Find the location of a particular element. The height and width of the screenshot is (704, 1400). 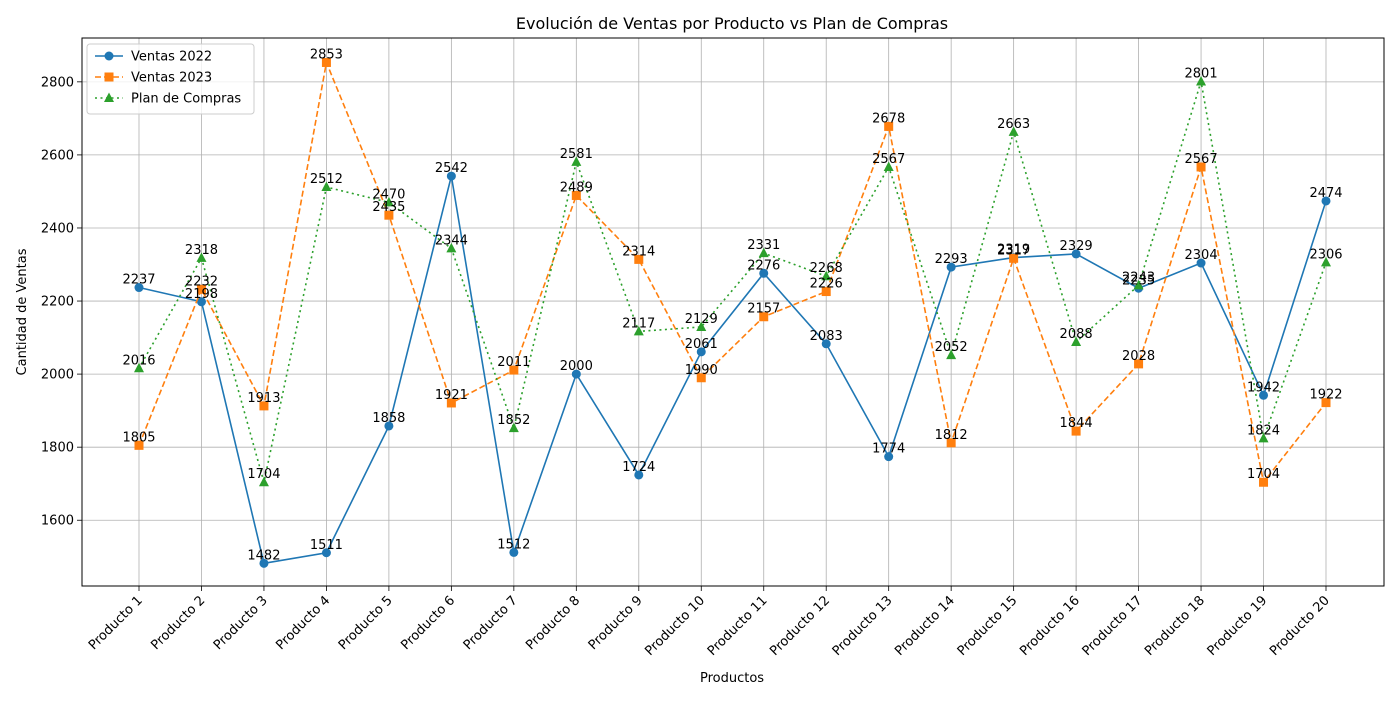

legend-label: Ventas 2023 is located at coordinates (171, 78).